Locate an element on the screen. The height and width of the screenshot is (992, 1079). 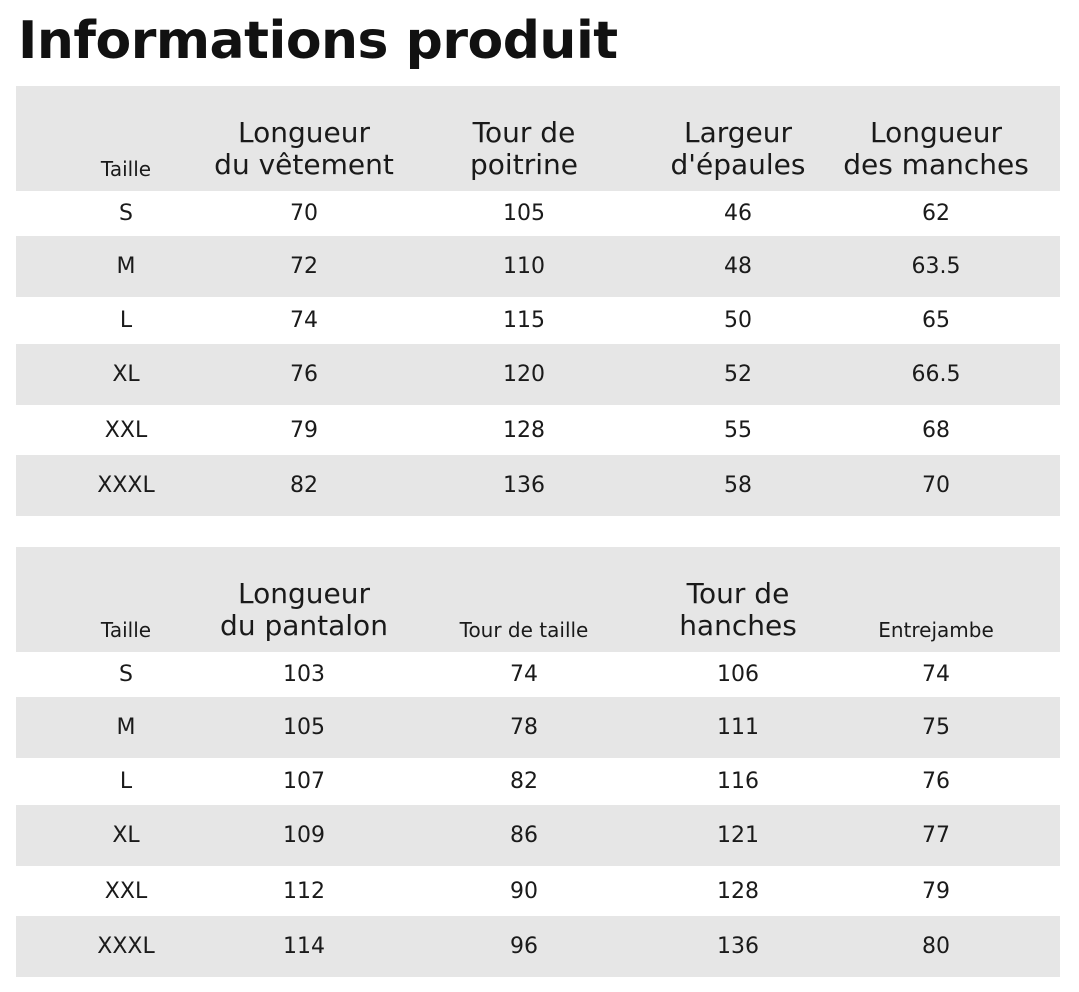
measurement-cell: 86 is located at coordinates (524, 835).